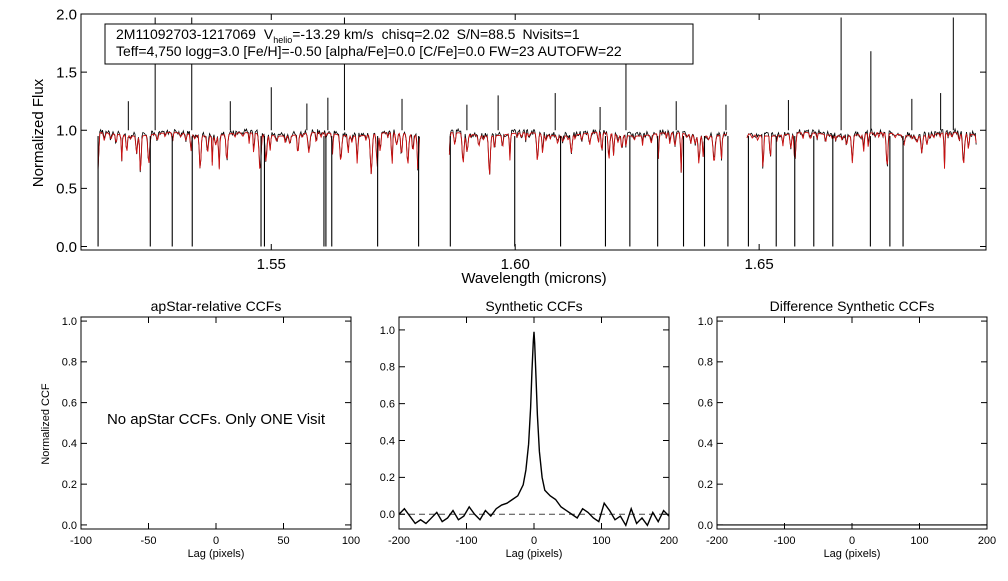 The height and width of the screenshot is (581, 1008). What do you see at coordinates (216, 554) in the screenshot?
I see `apstar-ccf-x-label: Lag (pixels)` at bounding box center [216, 554].